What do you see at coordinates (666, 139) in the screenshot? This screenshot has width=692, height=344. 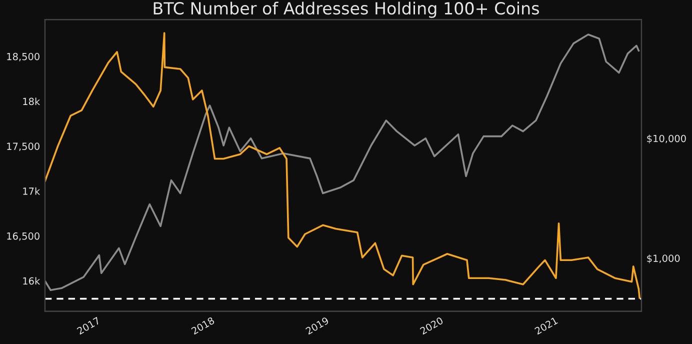 I see `y2-tick-label: $10,000` at bounding box center [666, 139].